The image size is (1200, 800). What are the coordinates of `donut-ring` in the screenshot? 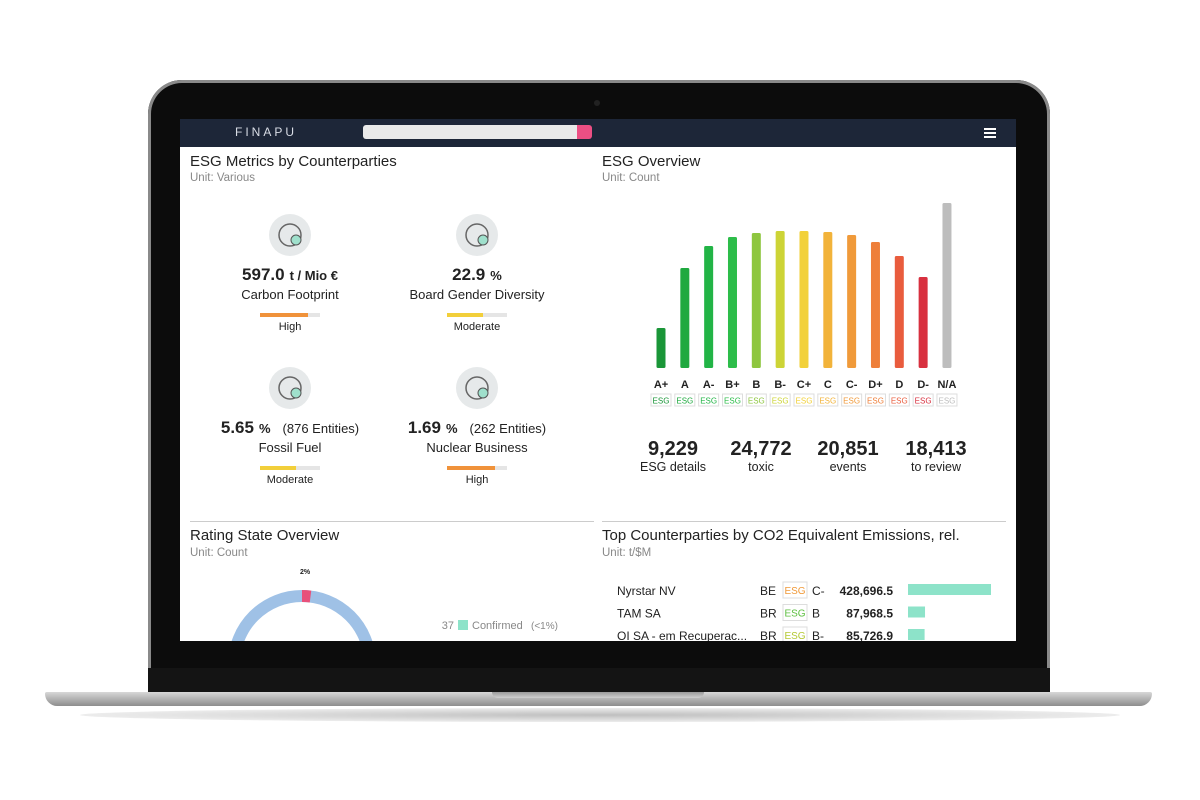 It's located at (302, 615).